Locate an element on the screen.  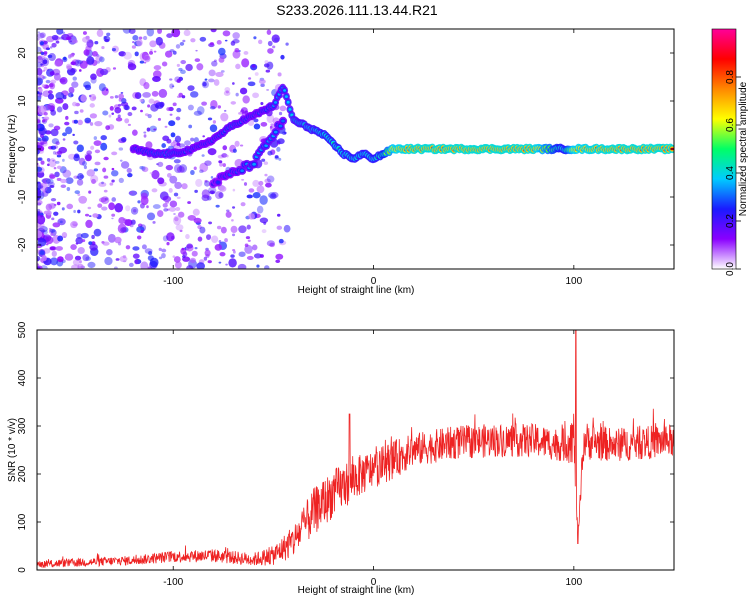
colorbar-tick-label: 0.8 is located at coordinates (730, 77).